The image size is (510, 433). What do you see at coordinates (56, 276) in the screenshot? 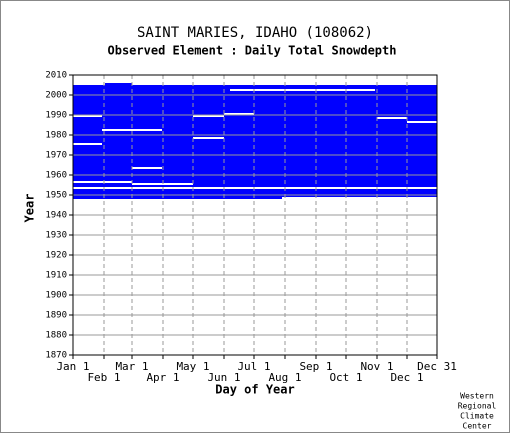
I see `y-tick-label: 1910` at bounding box center [56, 276].